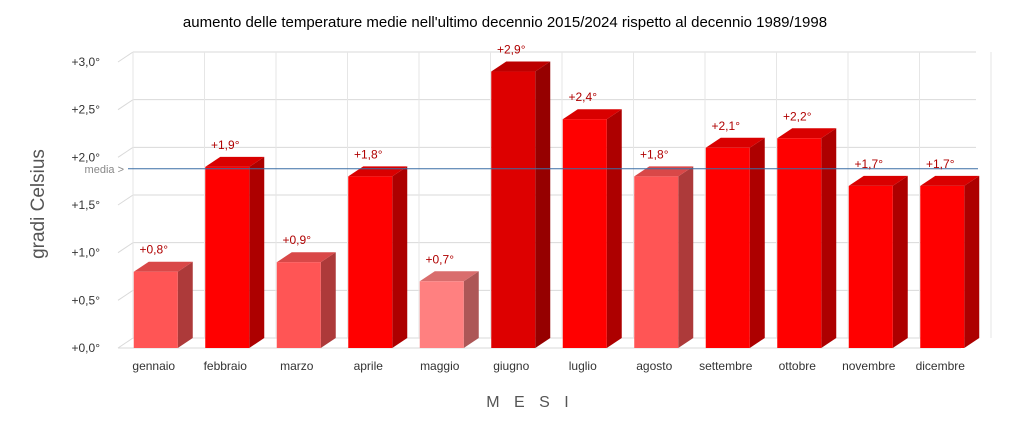 Image resolution: width=1010 pixels, height=424 pixels. Describe the element at coordinates (226, 366) in the screenshot. I see `x-tick-label: febbraio` at that location.